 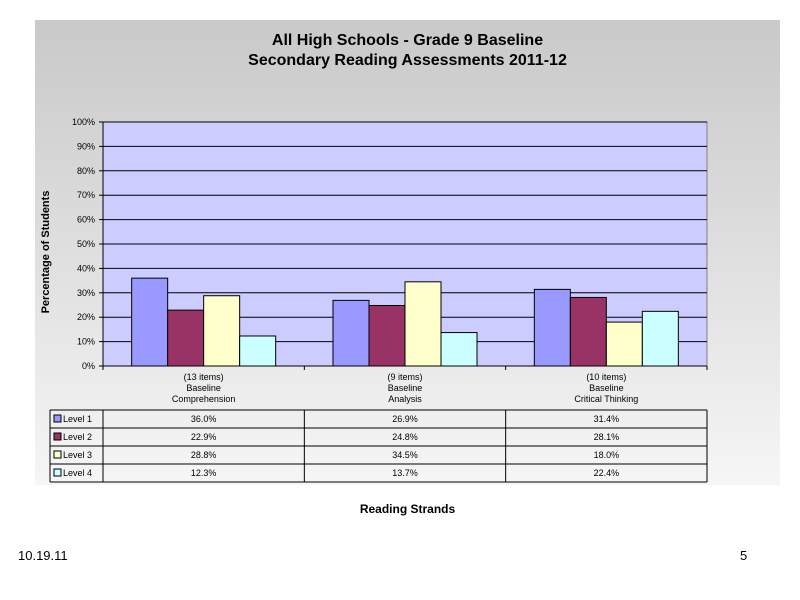 I want to click on y-tick-label: 0%, so click(x=88, y=366).